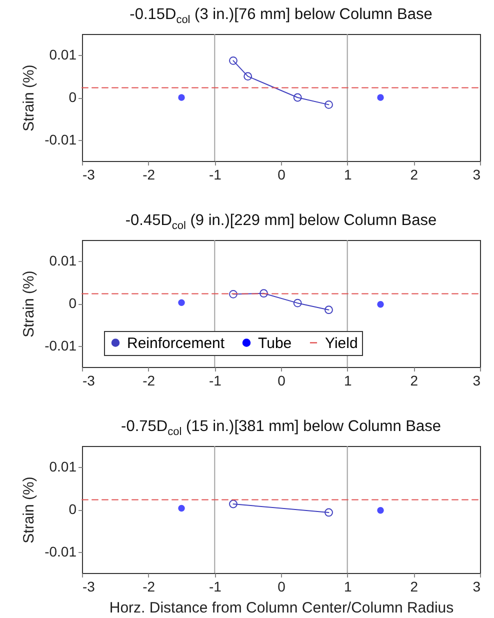  Describe the element at coordinates (281, 16) in the screenshot. I see `chart-title: -0.15D$_{col}$ (3 in.)[76 mm] below Column Base` at that location.